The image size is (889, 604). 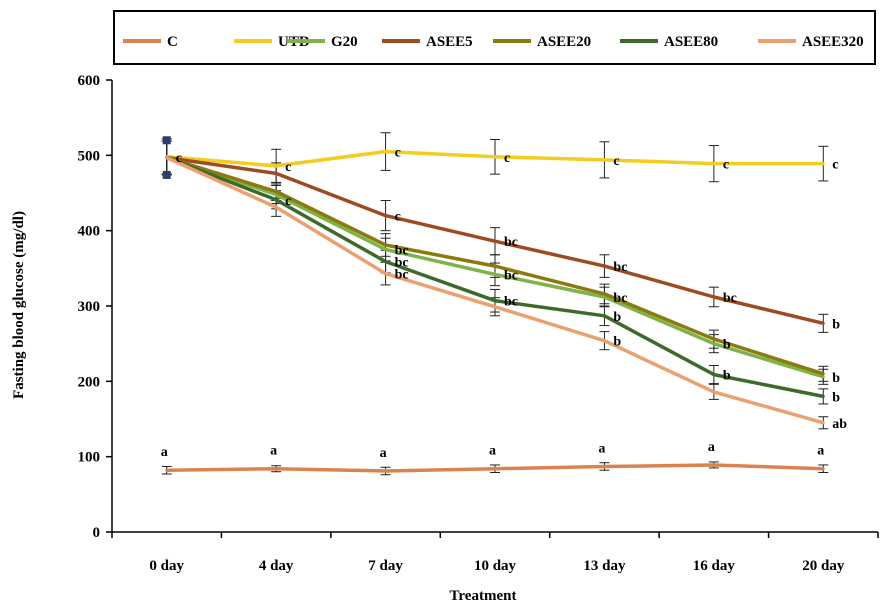 I want to click on y-tick-label: 600, so click(x=89, y=81).